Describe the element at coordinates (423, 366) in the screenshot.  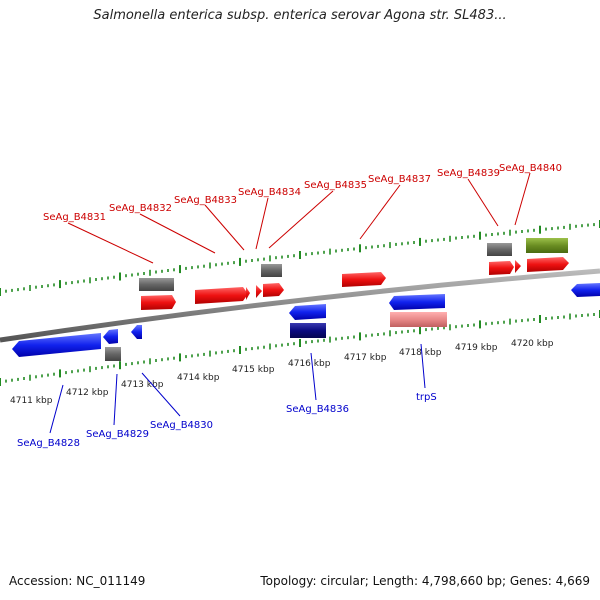
I see `leader-trpS` at that location.